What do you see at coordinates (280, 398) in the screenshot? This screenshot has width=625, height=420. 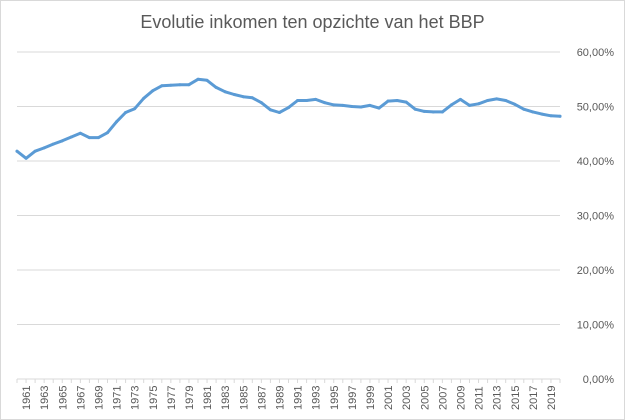 I see `x-tick-label: 1989` at bounding box center [280, 398].